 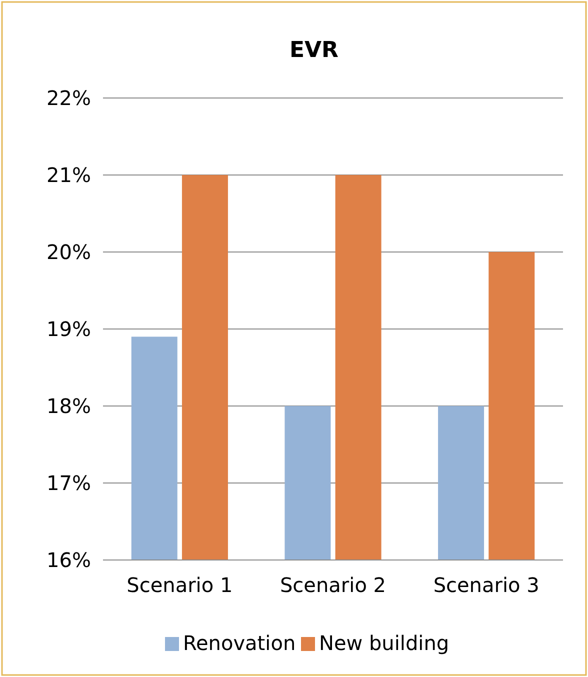 I want to click on y-tick-label: 17%, so click(x=68, y=483).